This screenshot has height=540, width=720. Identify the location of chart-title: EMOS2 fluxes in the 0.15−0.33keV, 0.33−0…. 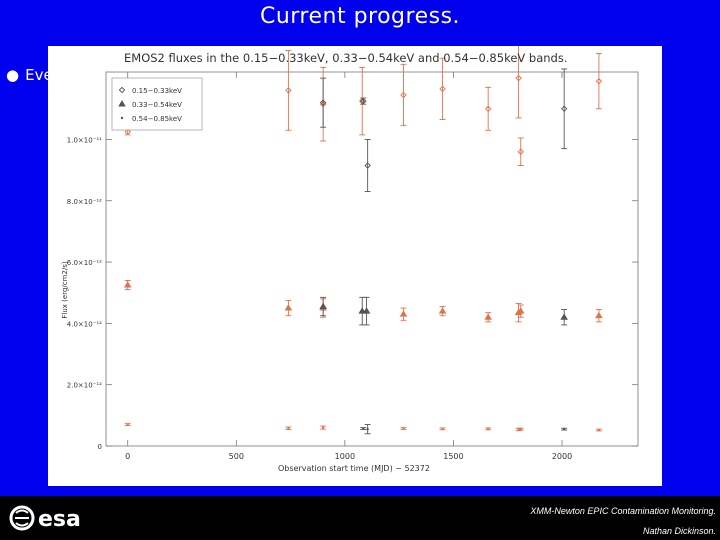
(346, 58).